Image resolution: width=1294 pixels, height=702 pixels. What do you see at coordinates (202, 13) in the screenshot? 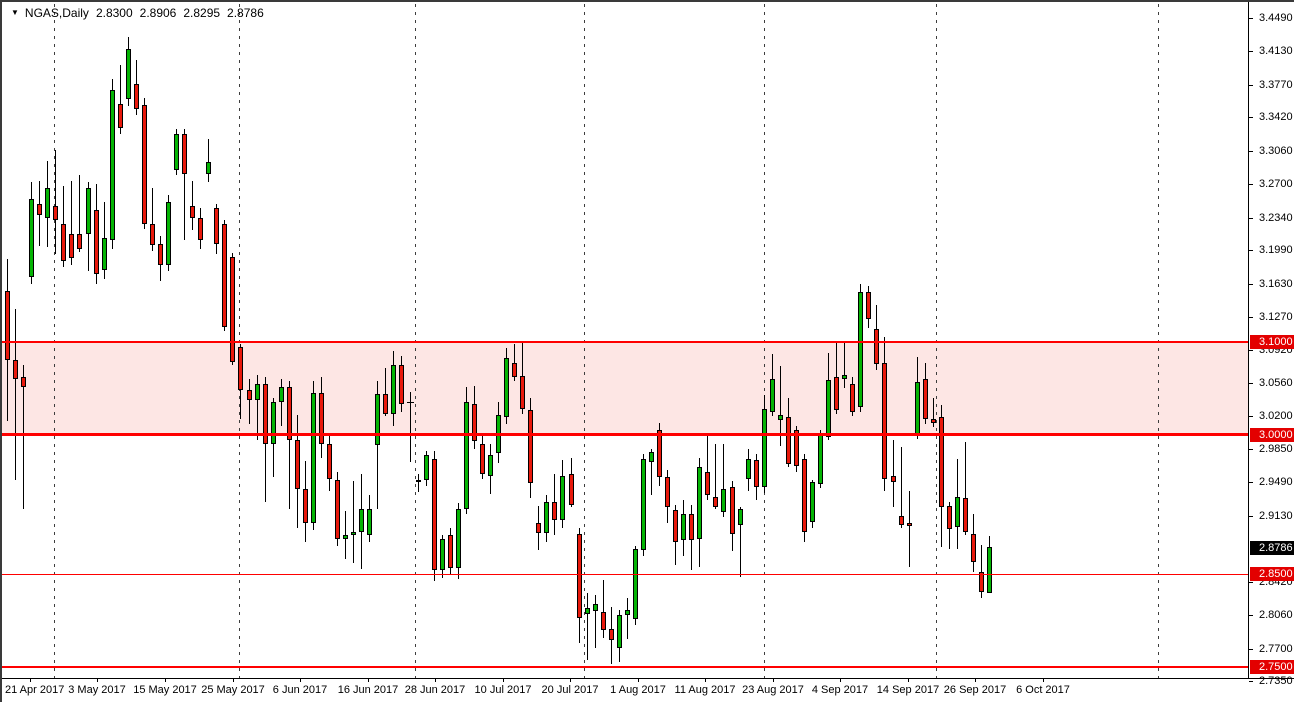
I see `ohlc-low: 2.8295` at bounding box center [202, 13].